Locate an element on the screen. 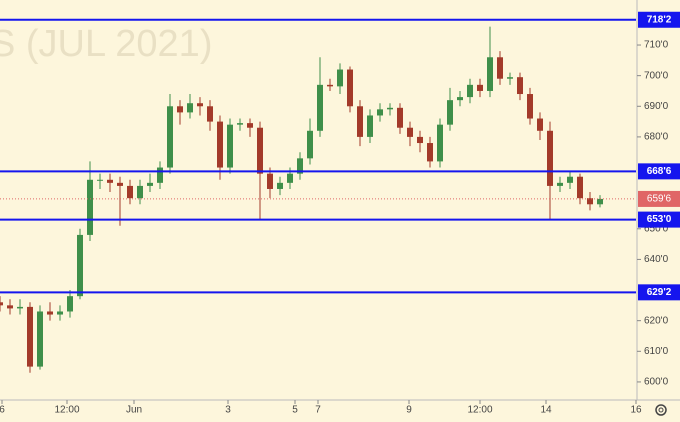 Image resolution: width=680 pixels, height=422 pixels. x-tick-label: 9 is located at coordinates (409, 410).